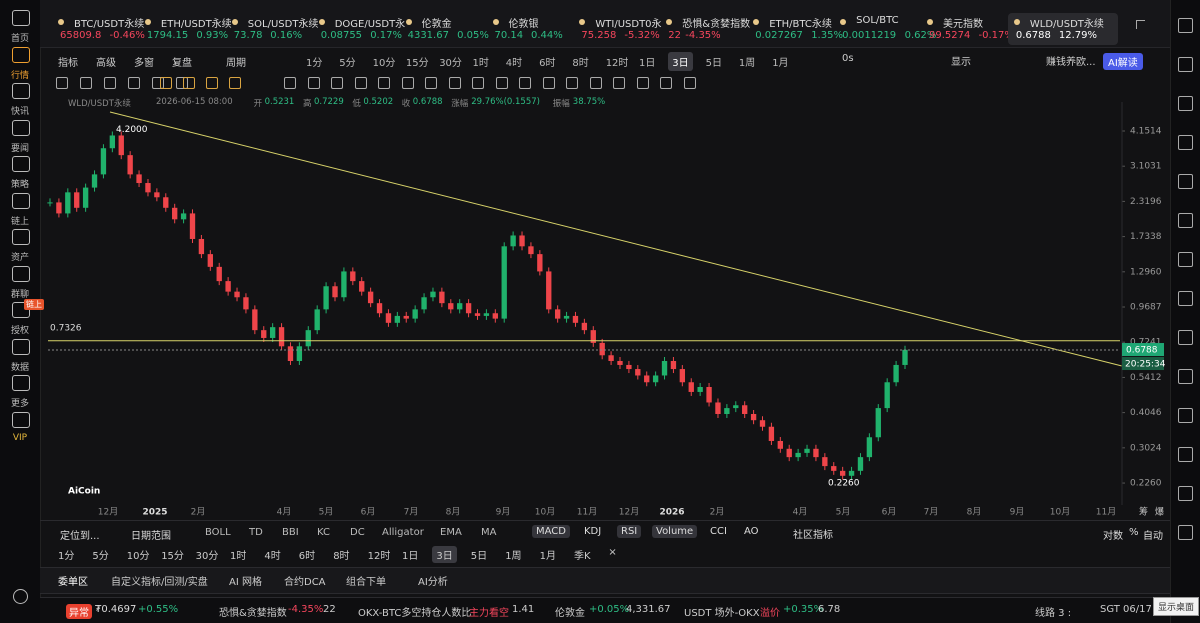  Describe the element at coordinates (593, 531) in the screenshot. I see `indicator-sub: KDJ` at that location.